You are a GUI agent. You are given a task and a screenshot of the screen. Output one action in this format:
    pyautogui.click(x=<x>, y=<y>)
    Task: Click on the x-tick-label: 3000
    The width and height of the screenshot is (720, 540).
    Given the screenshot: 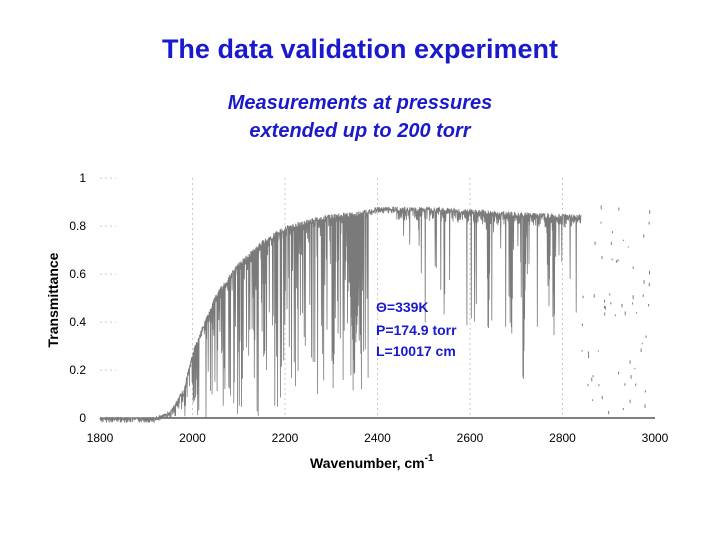 What is the action you would take?
    pyautogui.click(x=655, y=438)
    